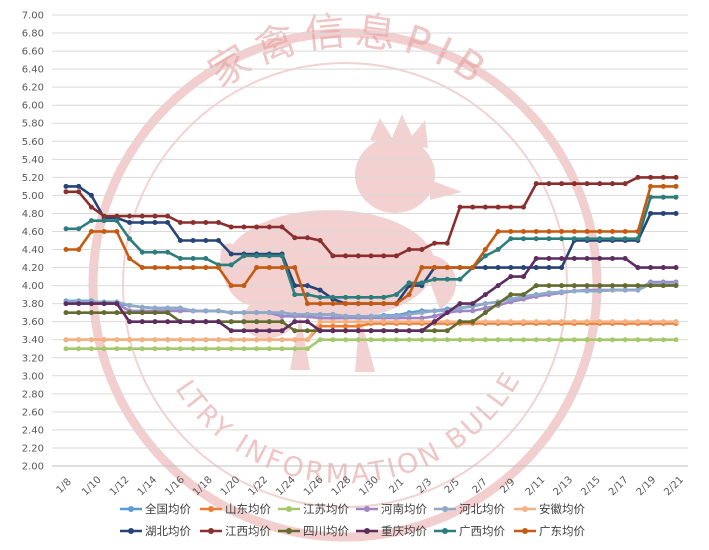 The image size is (709, 550). Describe the element at coordinates (92, 486) in the screenshot. I see `x-tick-label: 1/10` at that location.